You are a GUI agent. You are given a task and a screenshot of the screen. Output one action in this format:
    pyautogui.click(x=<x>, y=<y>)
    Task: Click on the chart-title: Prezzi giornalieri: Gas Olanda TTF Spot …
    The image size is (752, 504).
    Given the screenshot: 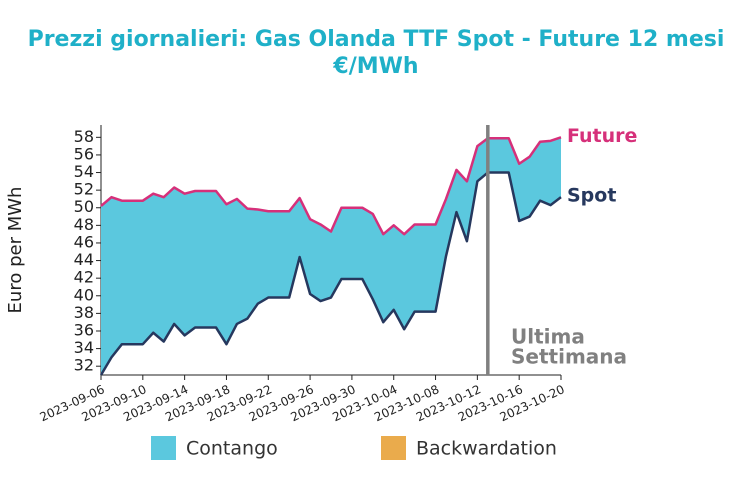 What is the action you would take?
    pyautogui.click(x=376, y=39)
    